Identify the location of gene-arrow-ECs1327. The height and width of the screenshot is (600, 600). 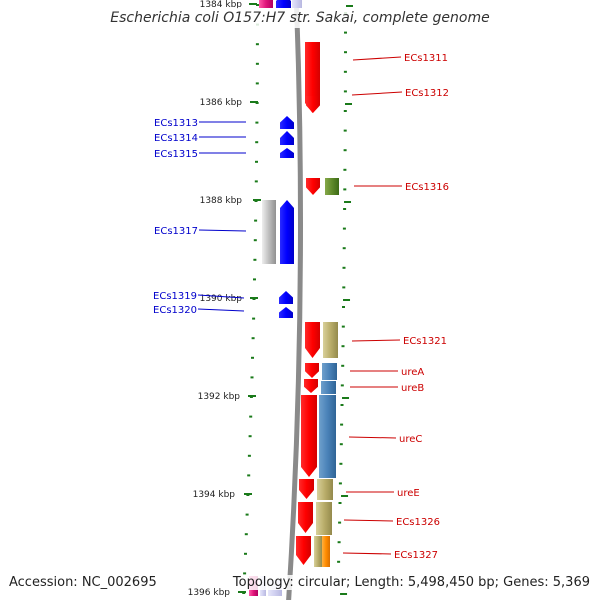
(303, 550).